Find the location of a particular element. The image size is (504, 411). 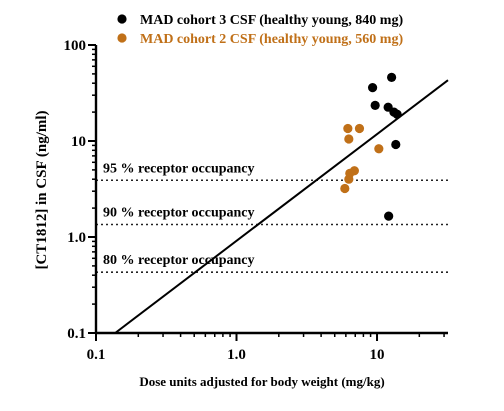

legend-label: MAD cohort 3 CSF (healthy young, 840 mg) is located at coordinates (271, 20).